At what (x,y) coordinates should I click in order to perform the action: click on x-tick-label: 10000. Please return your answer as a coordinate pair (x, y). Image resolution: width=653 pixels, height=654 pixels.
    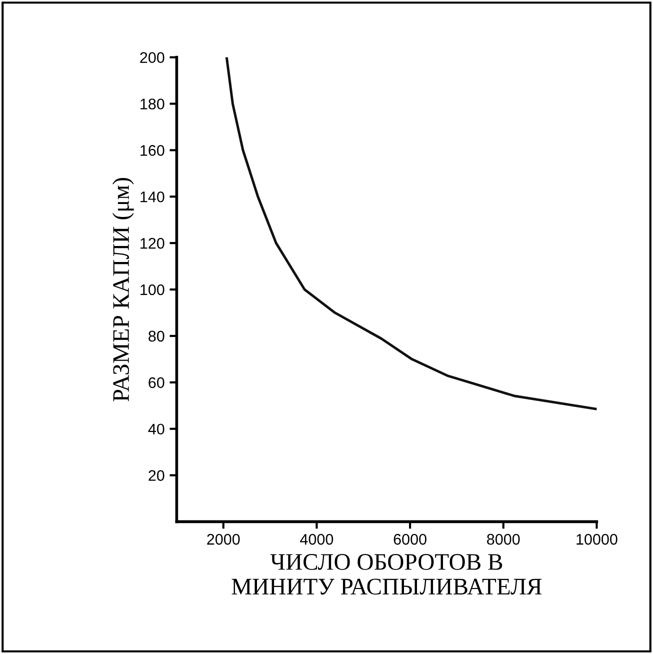
    Looking at the image, I should click on (597, 539).